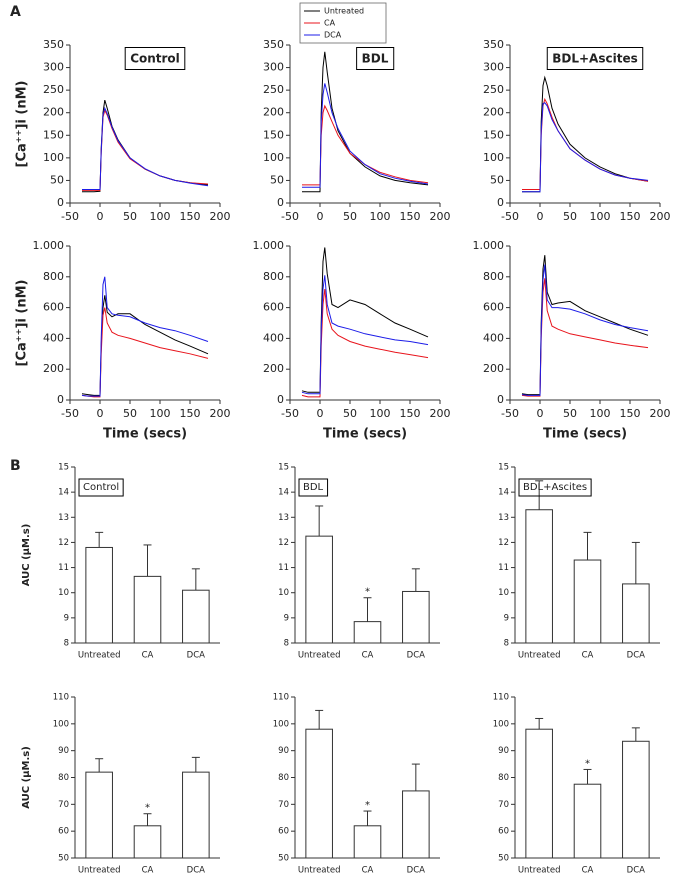 This screenshot has width=686, height=878. I want to click on legend-label: Untreated, so click(344, 11).